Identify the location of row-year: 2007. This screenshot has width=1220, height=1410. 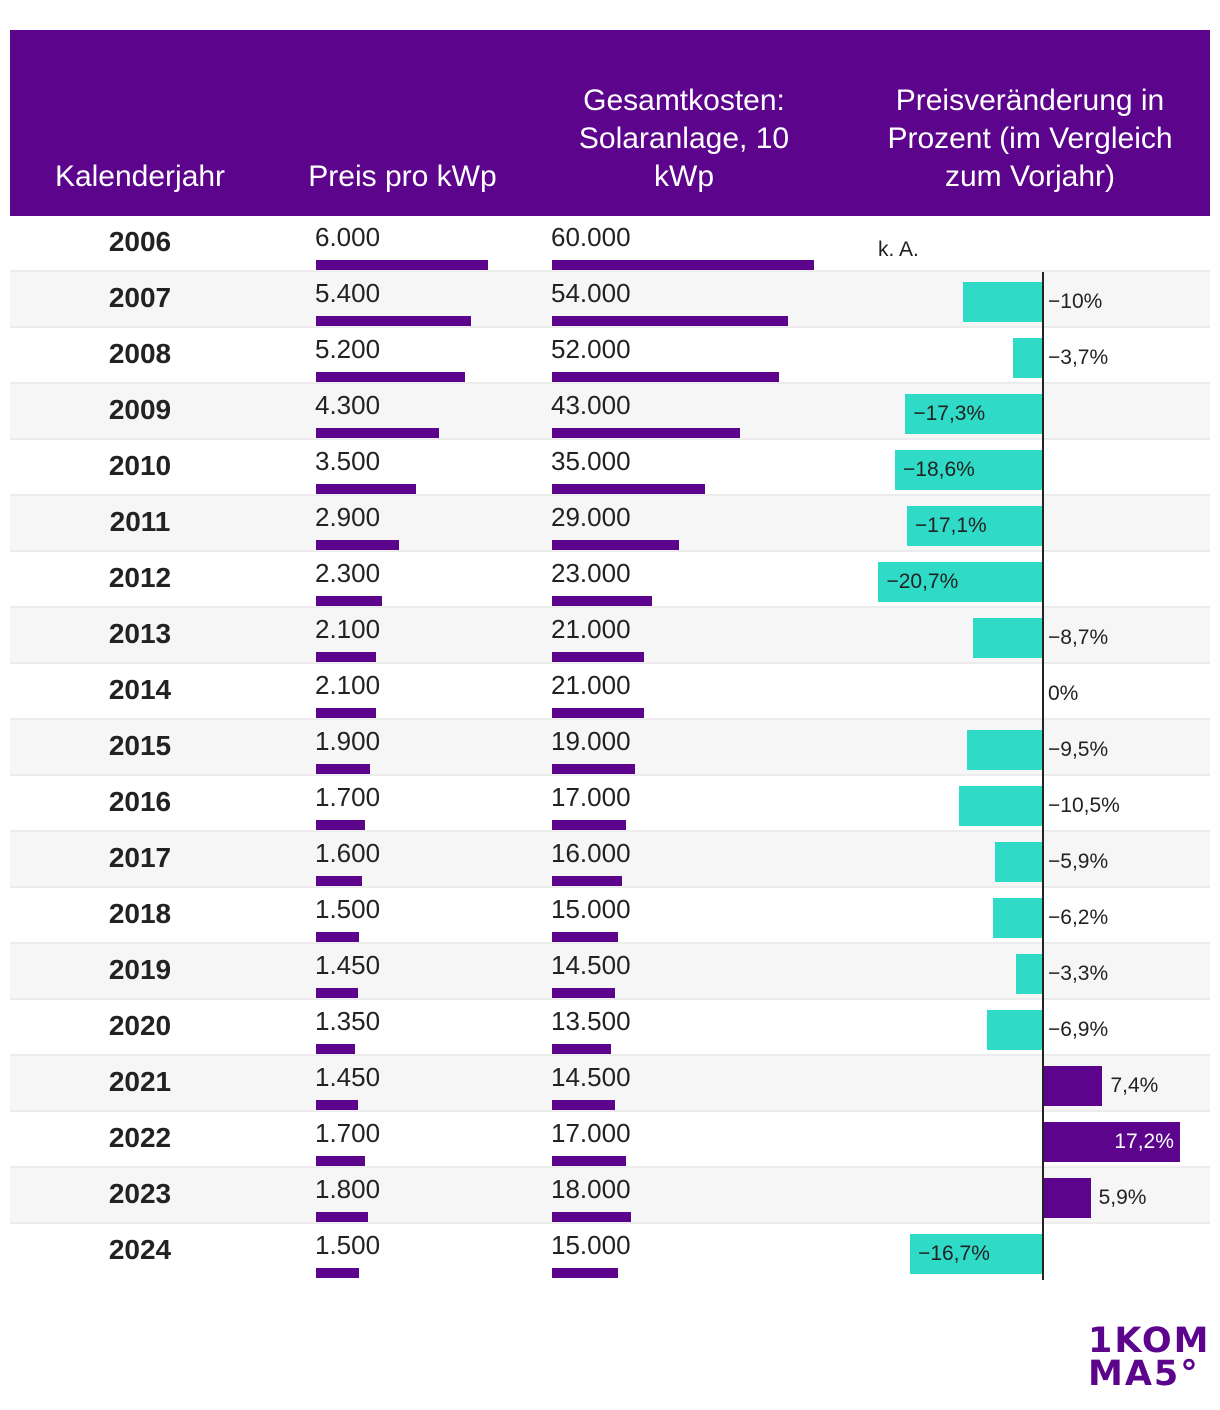
(140, 297).